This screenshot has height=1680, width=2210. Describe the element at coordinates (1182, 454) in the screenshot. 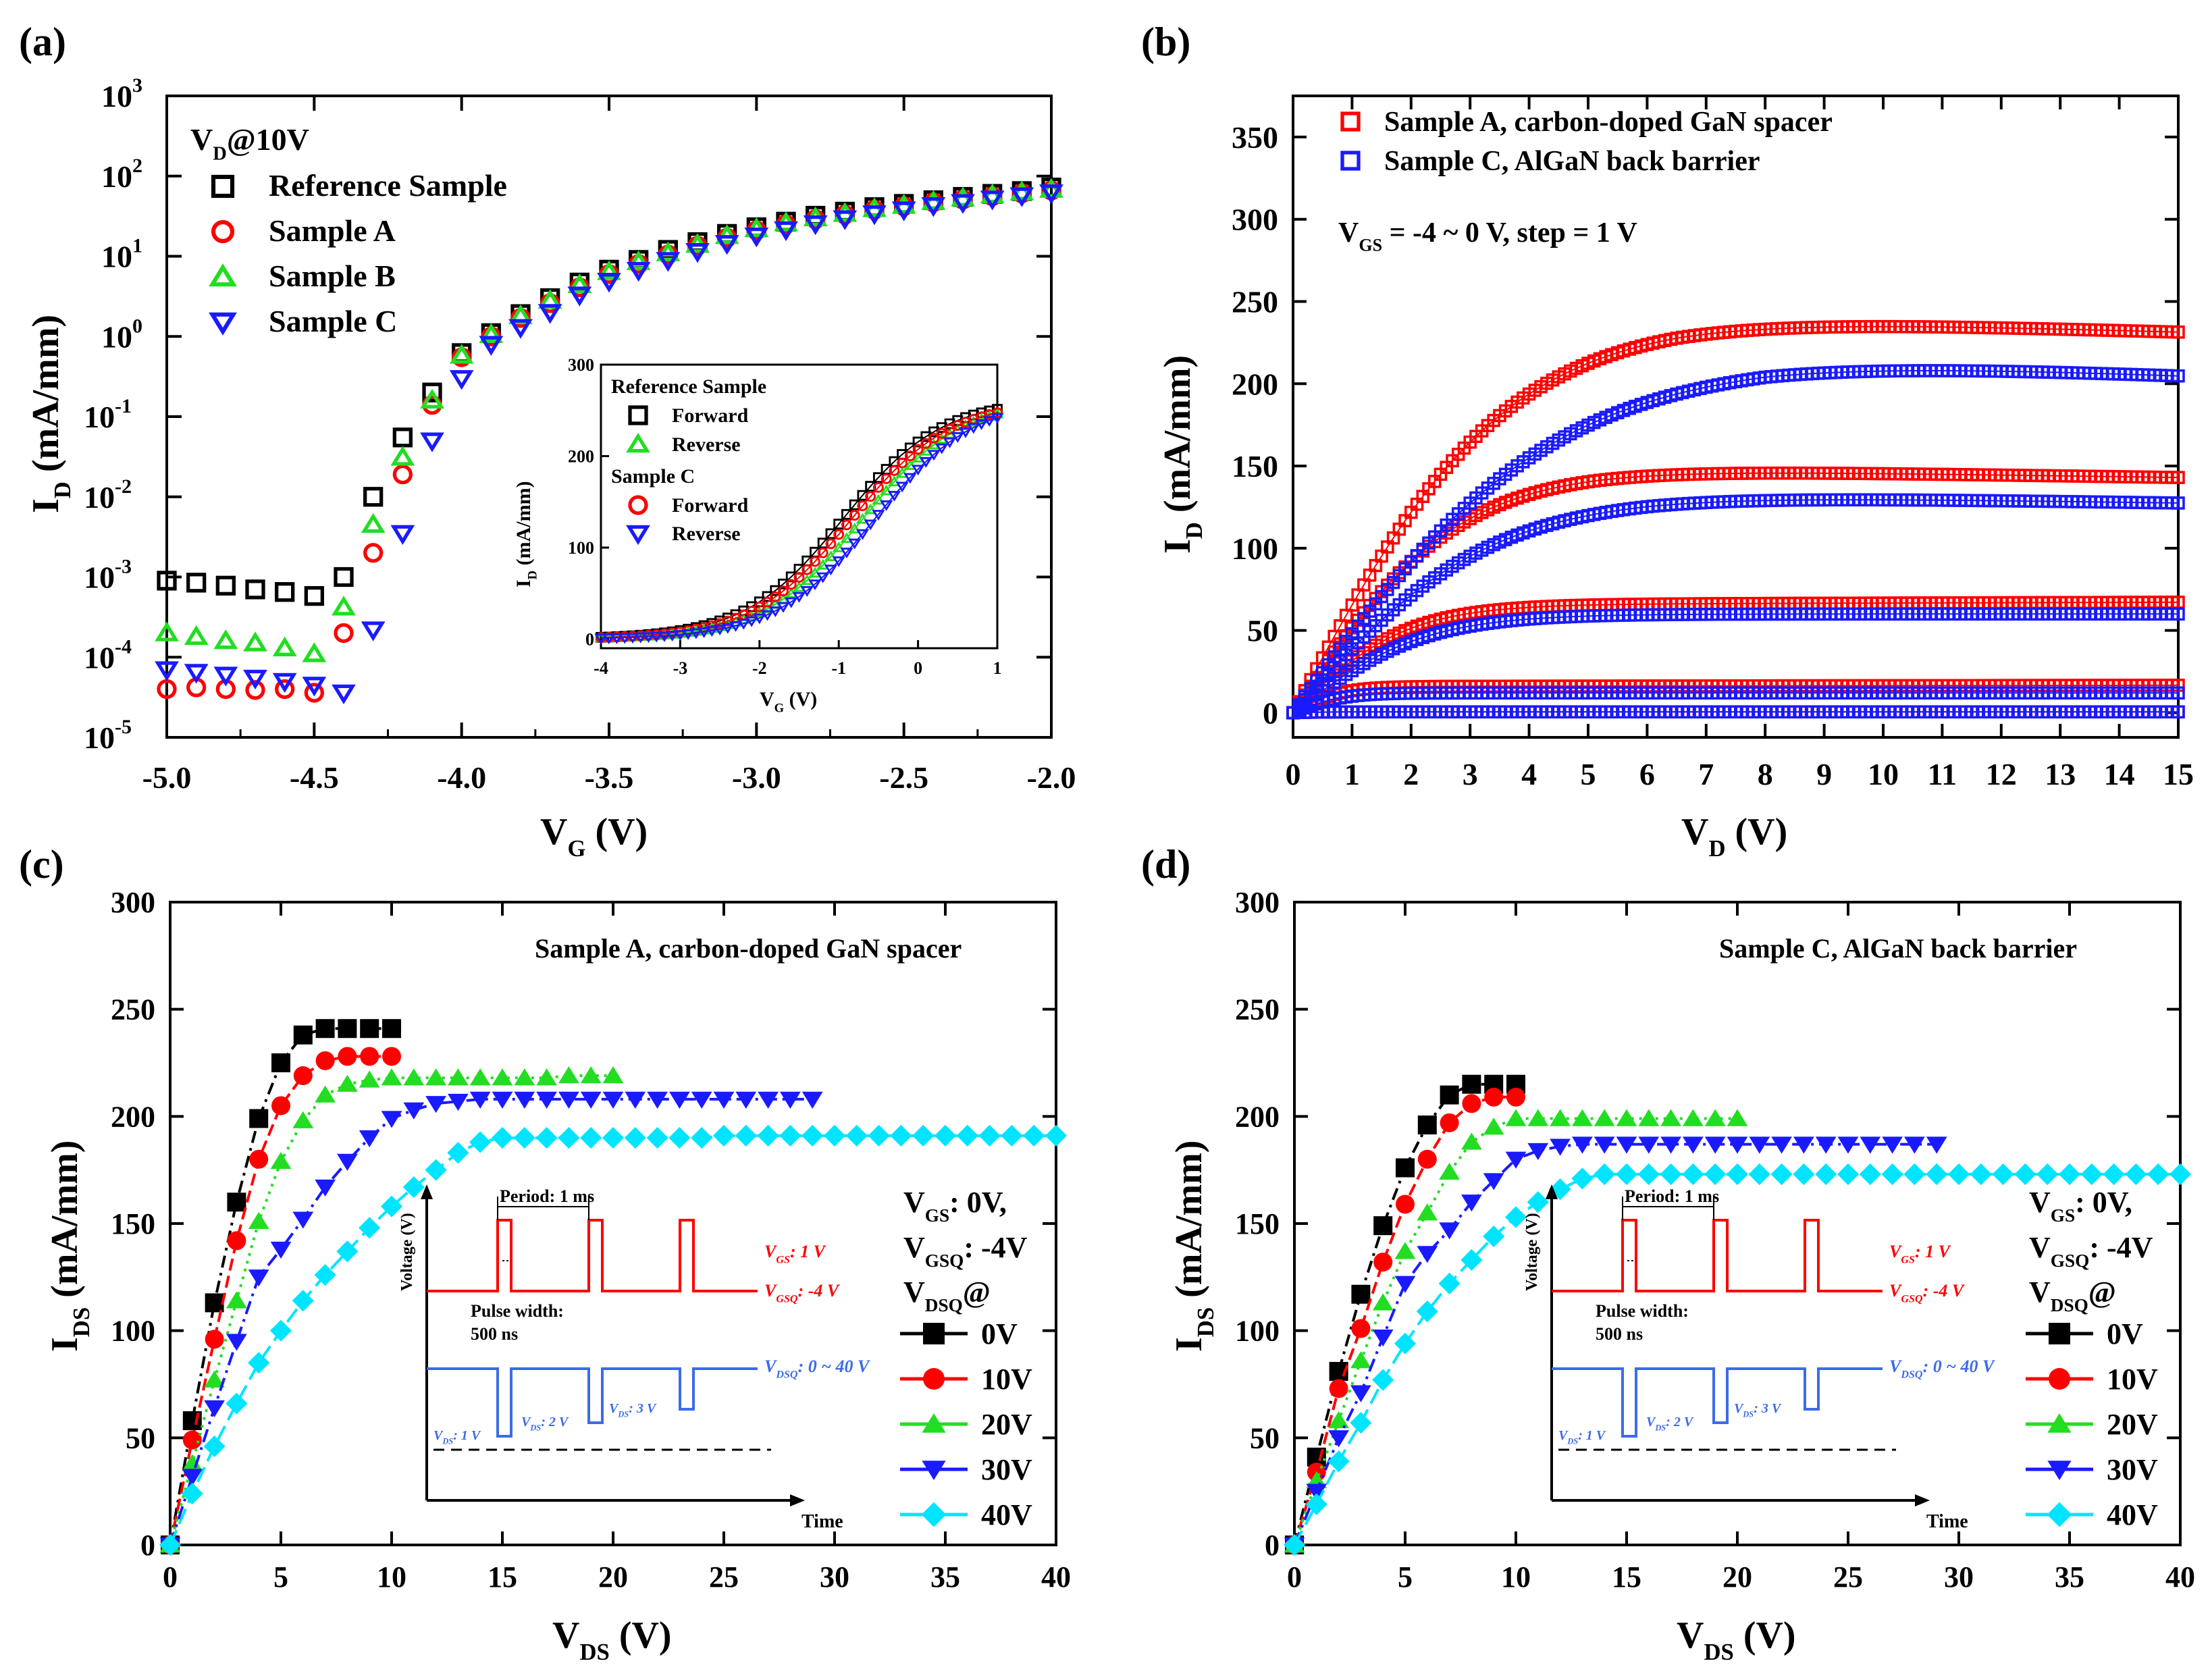

I see `b-y-axis-label: ID (mA/mm)` at that location.